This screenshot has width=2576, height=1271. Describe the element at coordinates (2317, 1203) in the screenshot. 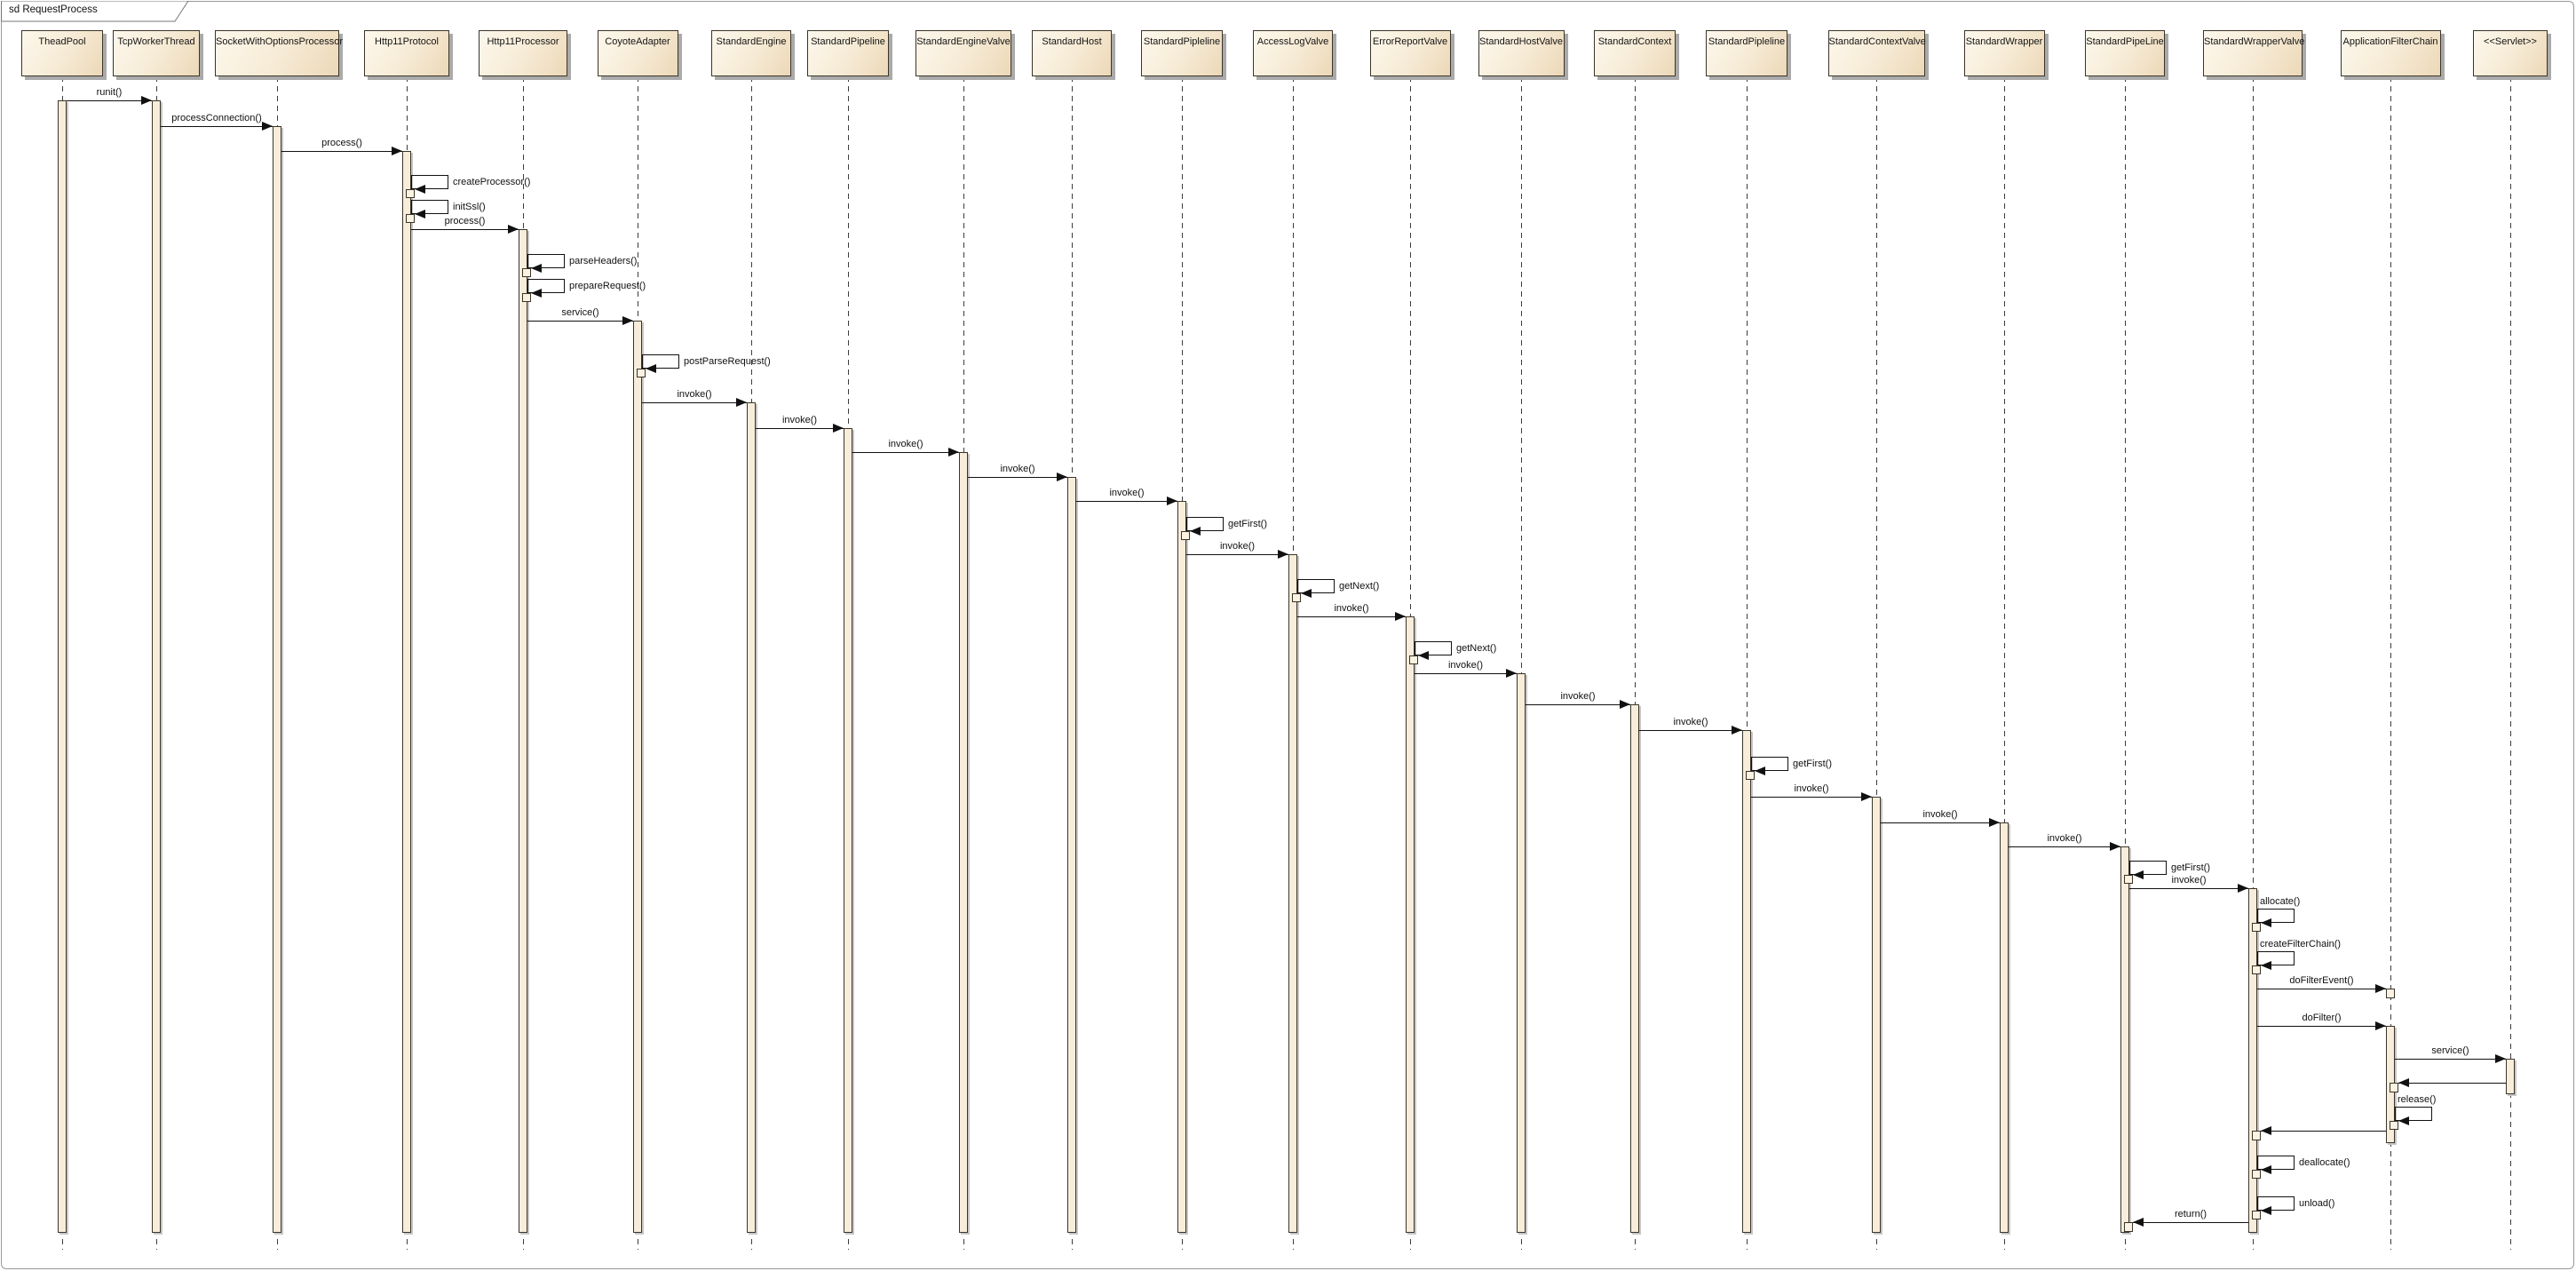

I see `message-label: unload()` at that location.